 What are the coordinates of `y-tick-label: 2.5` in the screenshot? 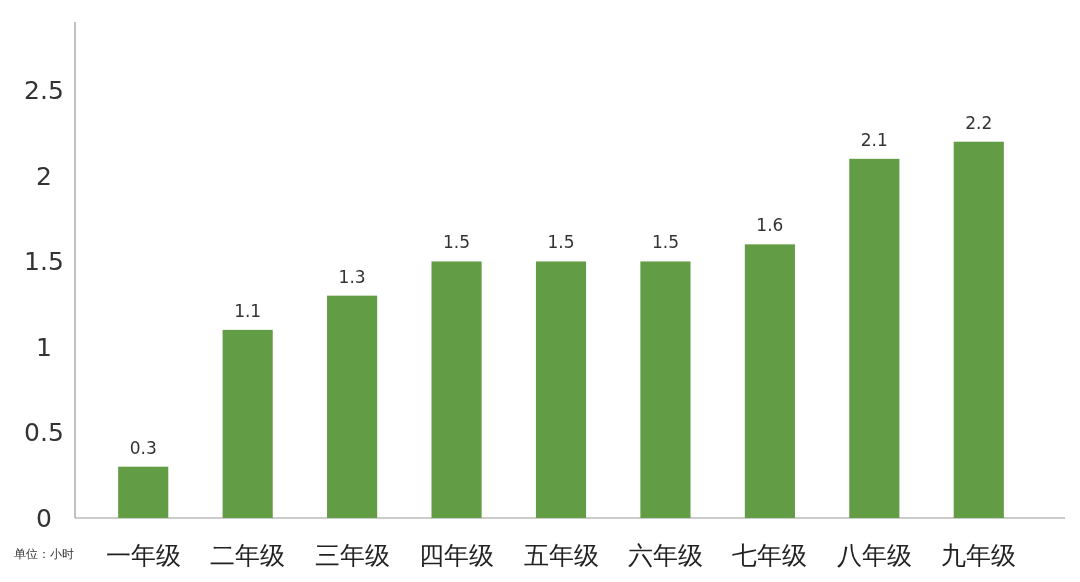 It's located at (44, 91).